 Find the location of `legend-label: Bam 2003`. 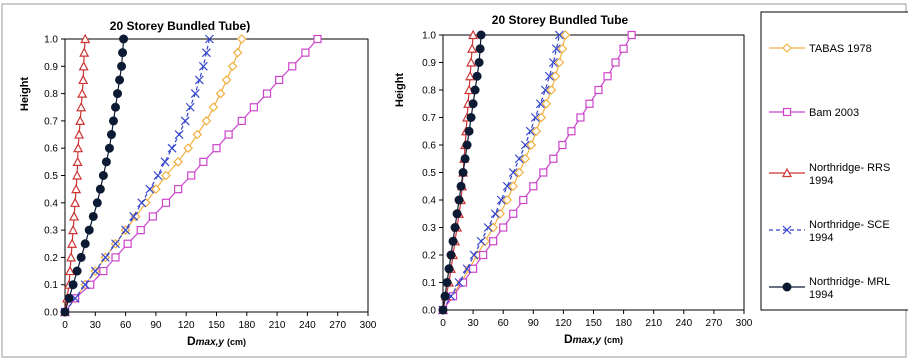

legend-label: Bam 2003 is located at coordinates (834, 113).